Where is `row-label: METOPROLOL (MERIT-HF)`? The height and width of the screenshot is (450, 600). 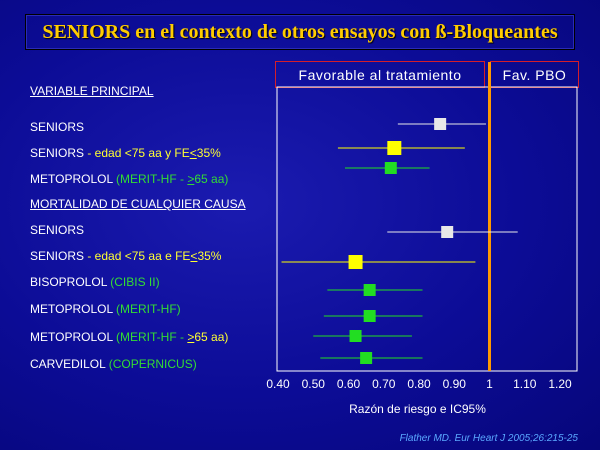 row-label: METOPROLOL (MERIT-HF) is located at coordinates (105, 309).